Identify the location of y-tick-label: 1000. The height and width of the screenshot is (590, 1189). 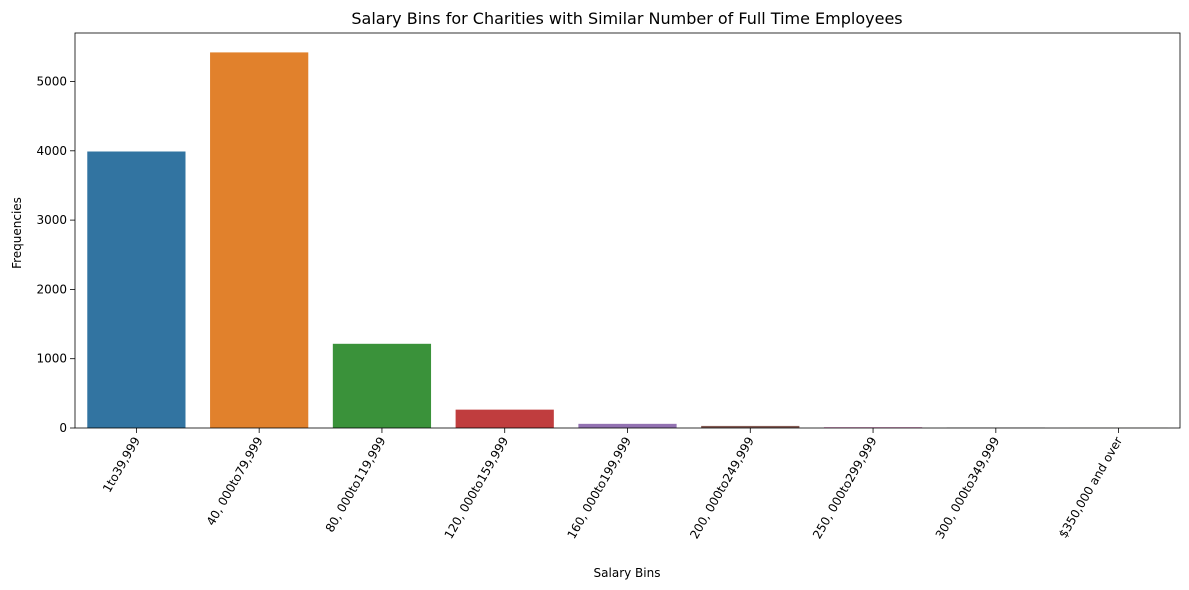
(51, 359).